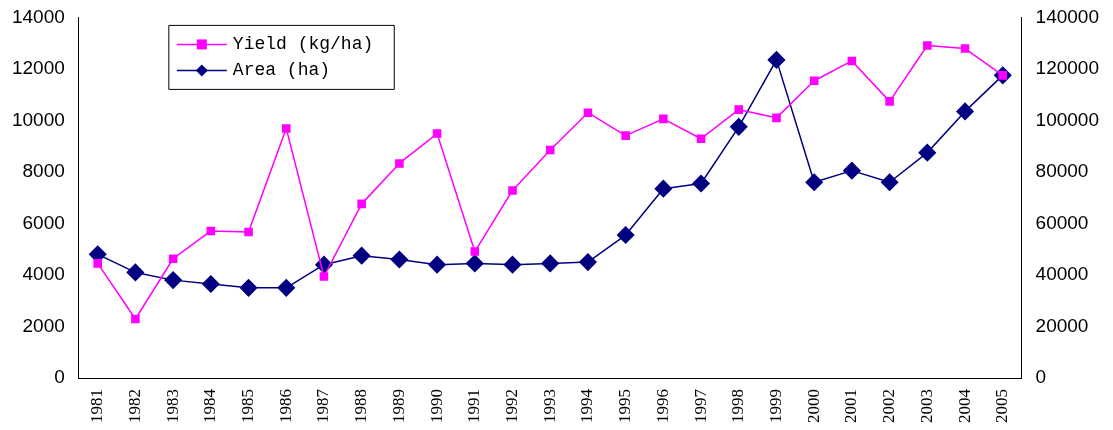  Describe the element at coordinates (303, 44) in the screenshot. I see `legend-label: Yield (kg/ha)` at that location.